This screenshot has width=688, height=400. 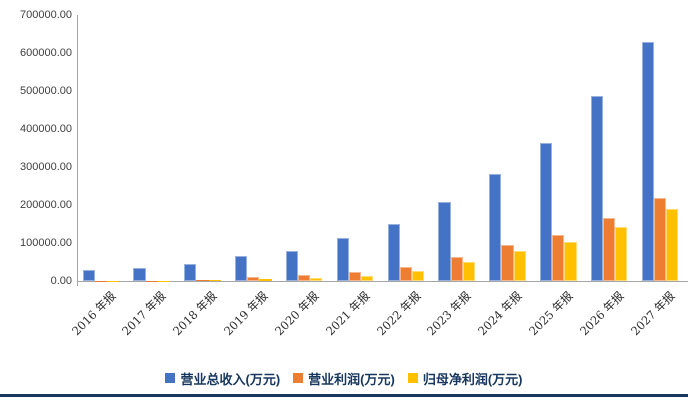 I want to click on x-axis-tick-label: 2016 年报, so click(x=93, y=313).